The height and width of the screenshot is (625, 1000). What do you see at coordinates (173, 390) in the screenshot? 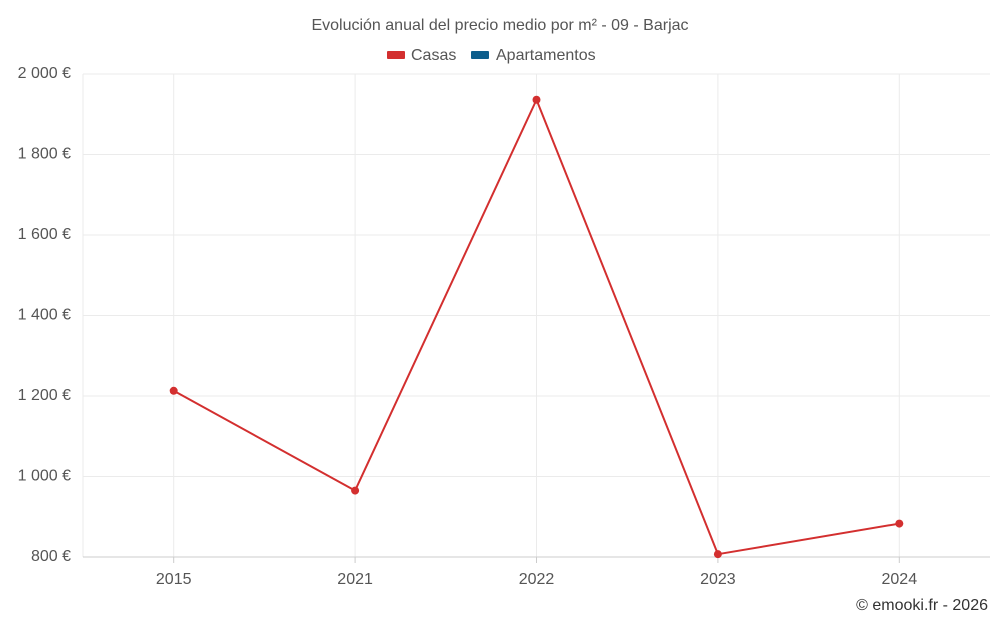
I see `data-point-casas-2015` at bounding box center [173, 390].